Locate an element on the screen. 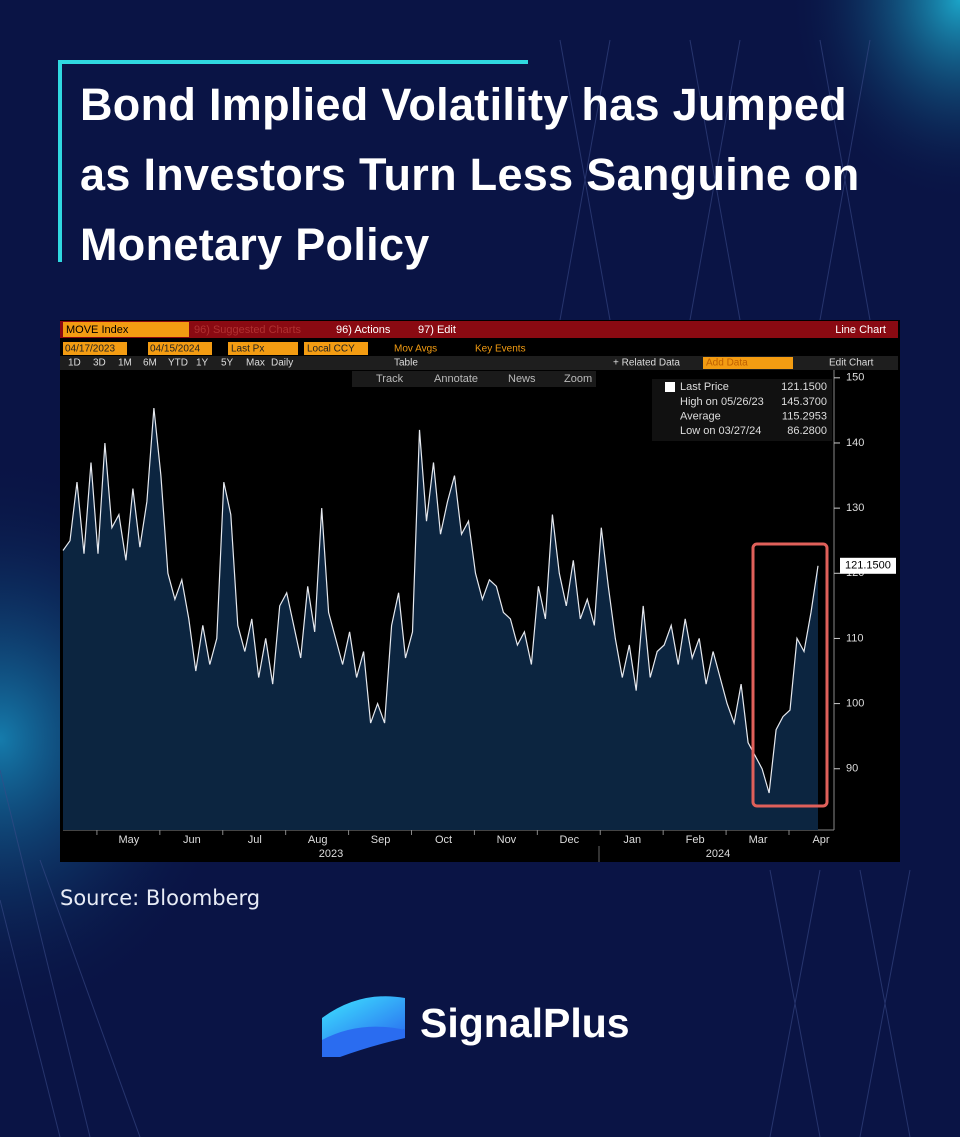  stat-value: 115.2953 is located at coordinates (804, 416).